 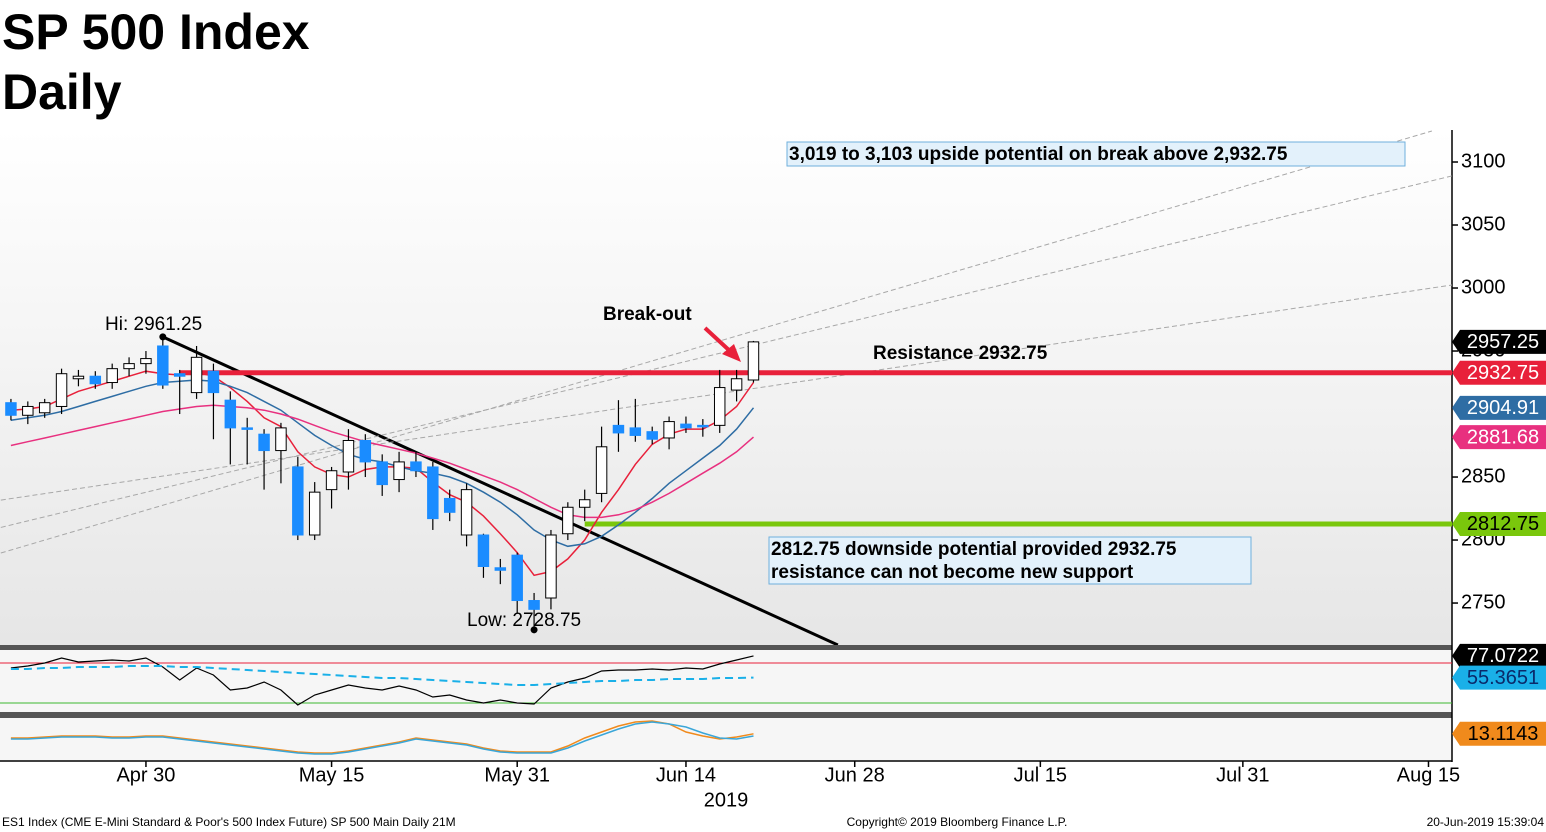 What do you see at coordinates (1483, 161) in the screenshot?
I see `y-tick-label: 3100` at bounding box center [1483, 161].